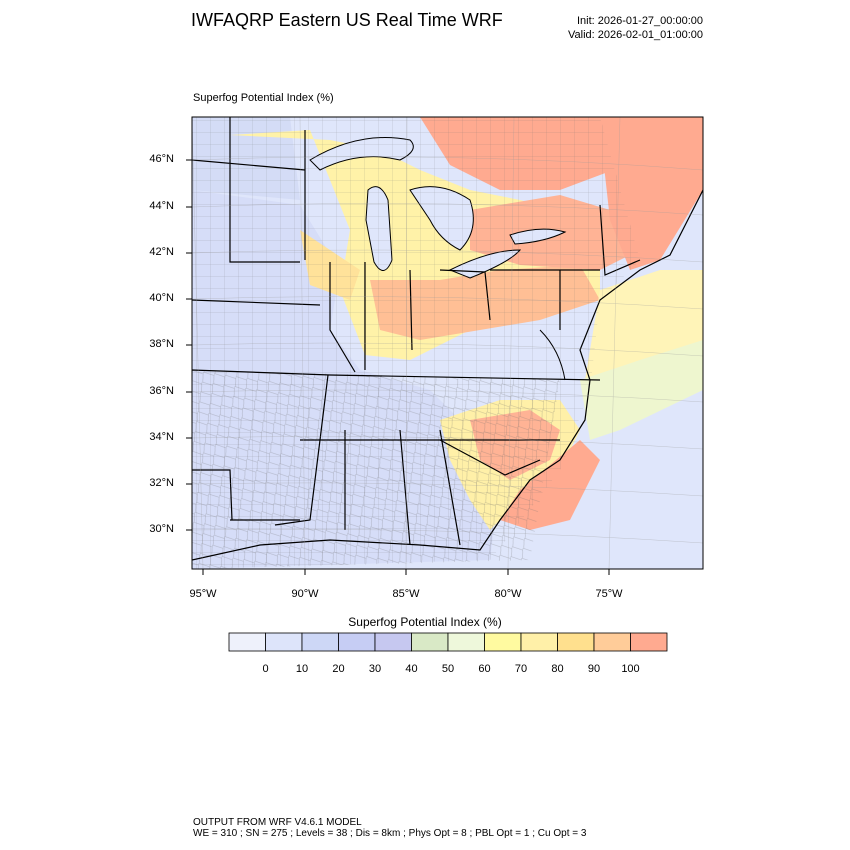 This screenshot has width=850, height=850. Describe the element at coordinates (508, 594) in the screenshot. I see `lon-label: 80°W` at that location.